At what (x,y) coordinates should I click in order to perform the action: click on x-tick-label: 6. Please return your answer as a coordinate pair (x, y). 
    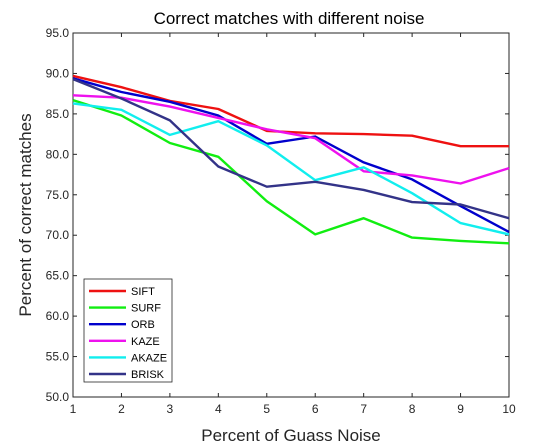
    Looking at the image, I should click on (315, 409).